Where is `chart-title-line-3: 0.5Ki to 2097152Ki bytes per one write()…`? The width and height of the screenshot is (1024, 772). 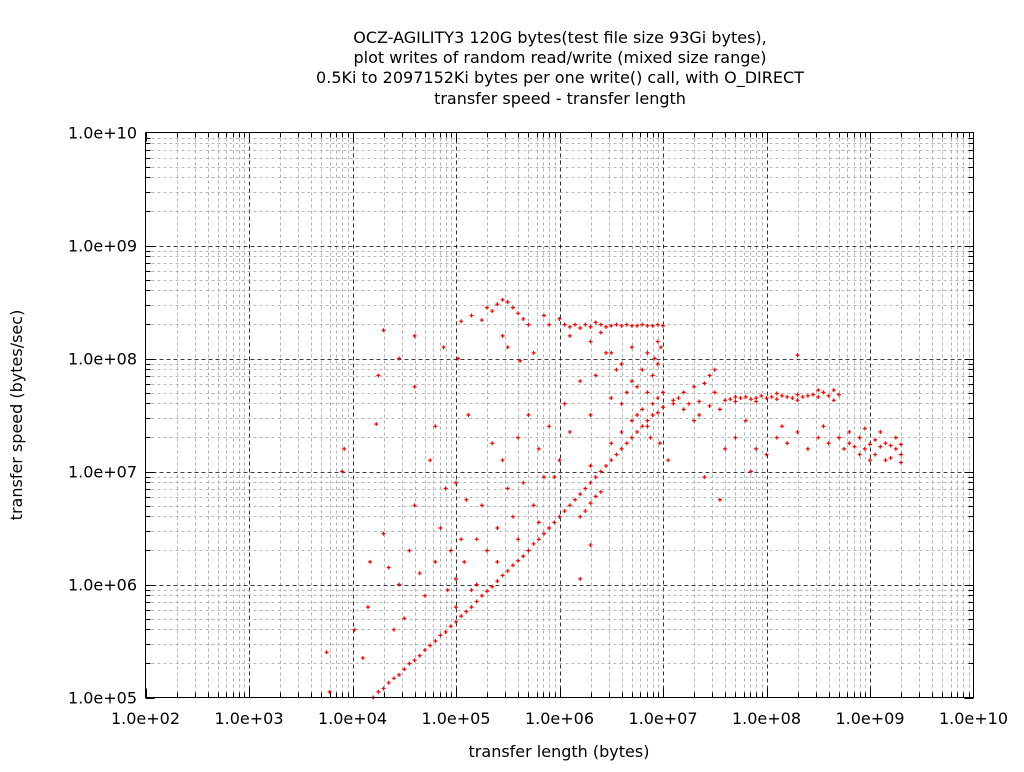 chart-title-line-3: 0.5Ki to 2097152Ki bytes per one write()… is located at coordinates (560, 78).